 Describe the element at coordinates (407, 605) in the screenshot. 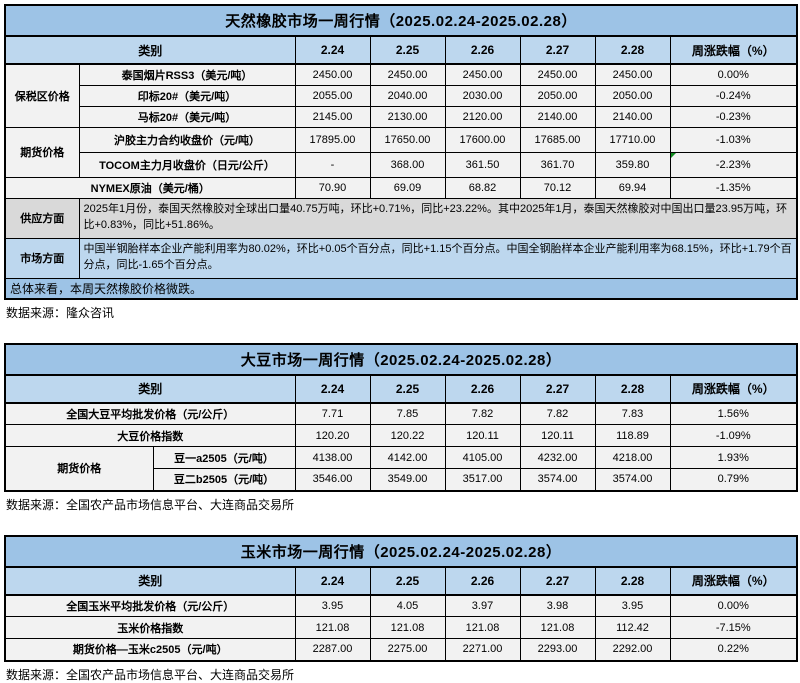

I see `value-cell: 4.05` at that location.